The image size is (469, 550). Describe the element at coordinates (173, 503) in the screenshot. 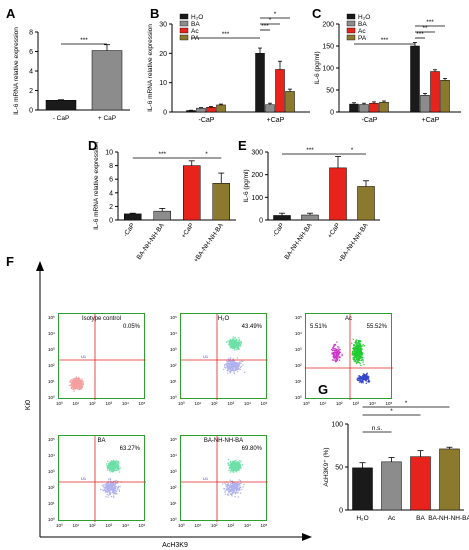

I see `facs-y-tick-label: 10¹` at that location.